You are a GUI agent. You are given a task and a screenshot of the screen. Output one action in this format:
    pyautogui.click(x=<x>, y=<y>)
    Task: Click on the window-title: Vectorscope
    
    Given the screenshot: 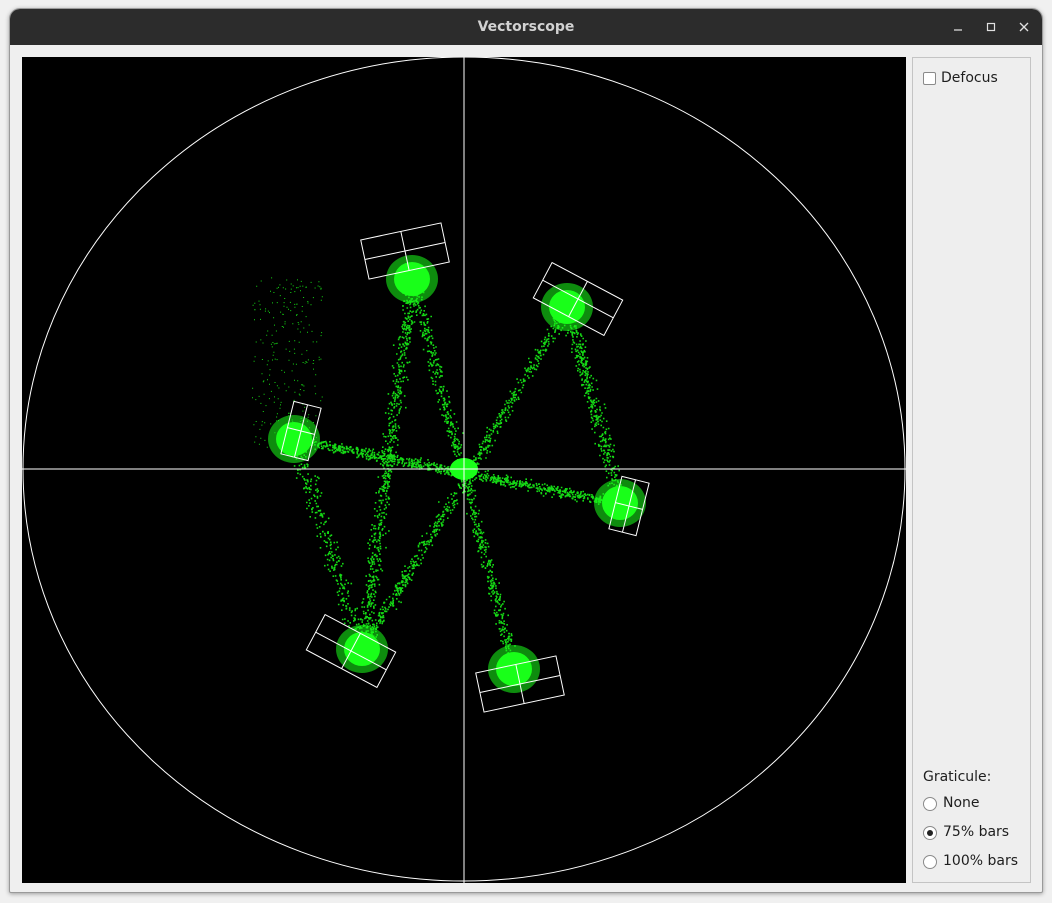 What is the action you would take?
    pyautogui.click(x=526, y=27)
    